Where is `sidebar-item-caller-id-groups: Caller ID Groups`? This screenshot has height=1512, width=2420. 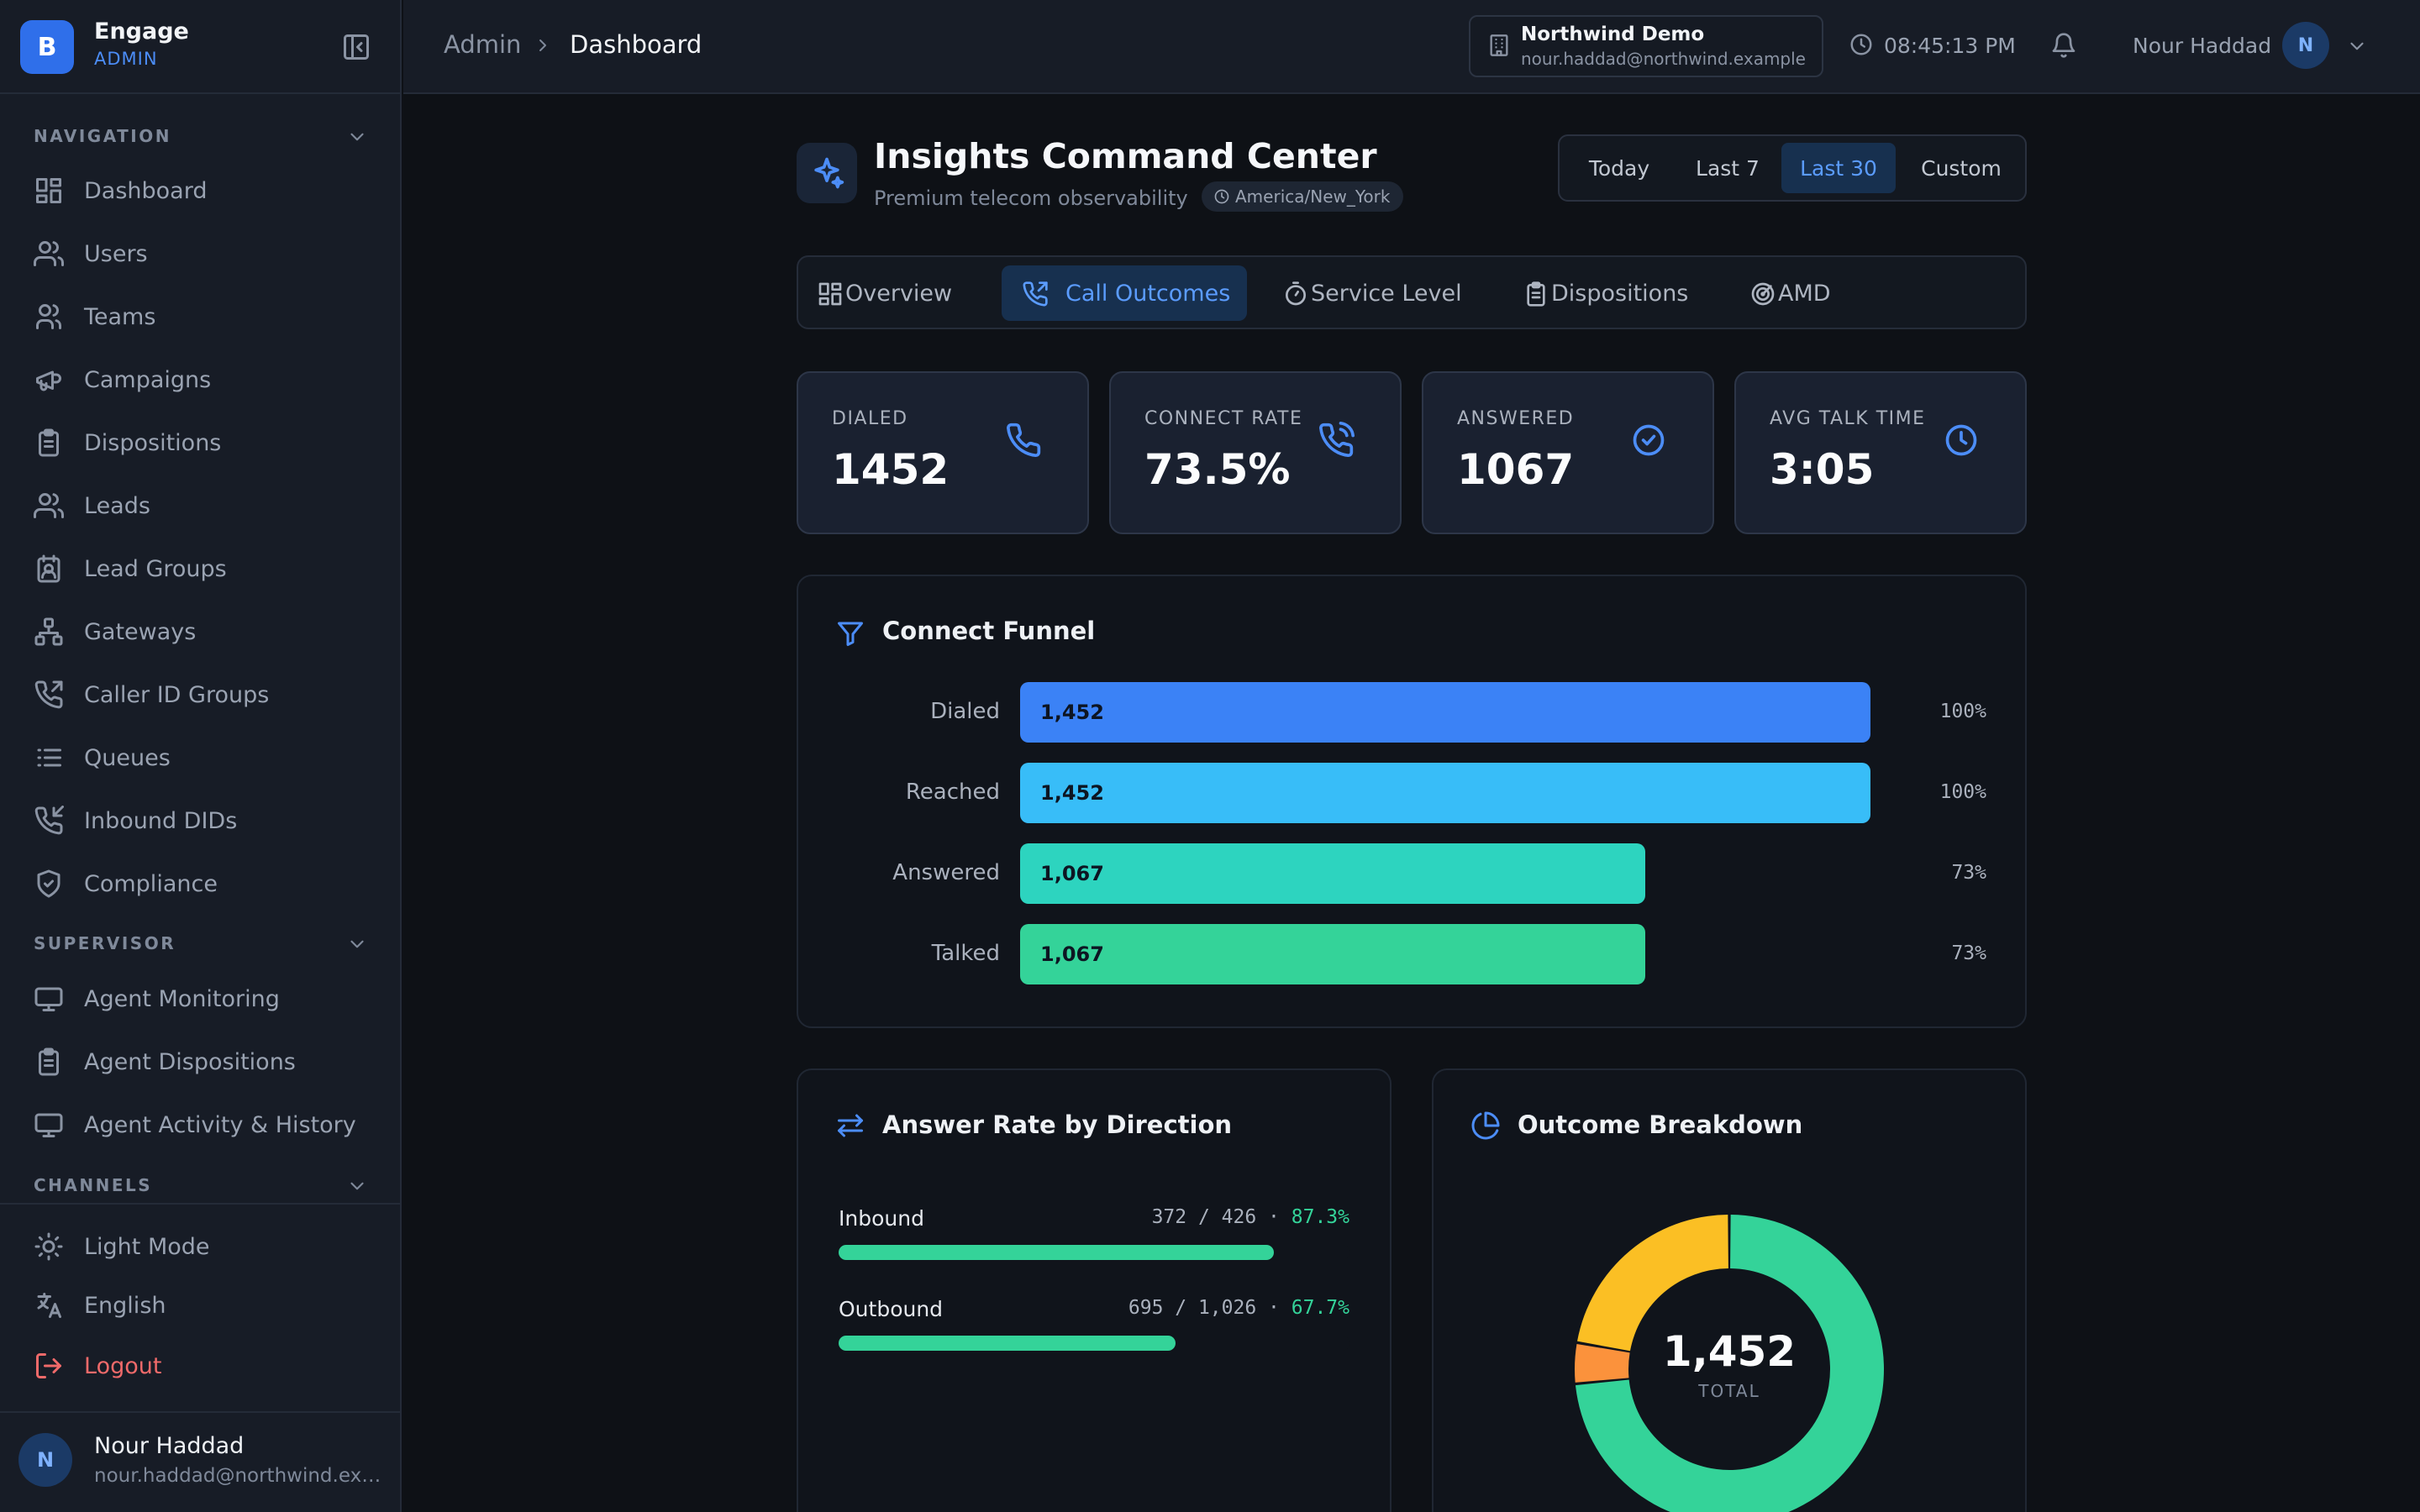 sidebar-item-caller-id-groups: Caller ID Groups is located at coordinates (200, 695).